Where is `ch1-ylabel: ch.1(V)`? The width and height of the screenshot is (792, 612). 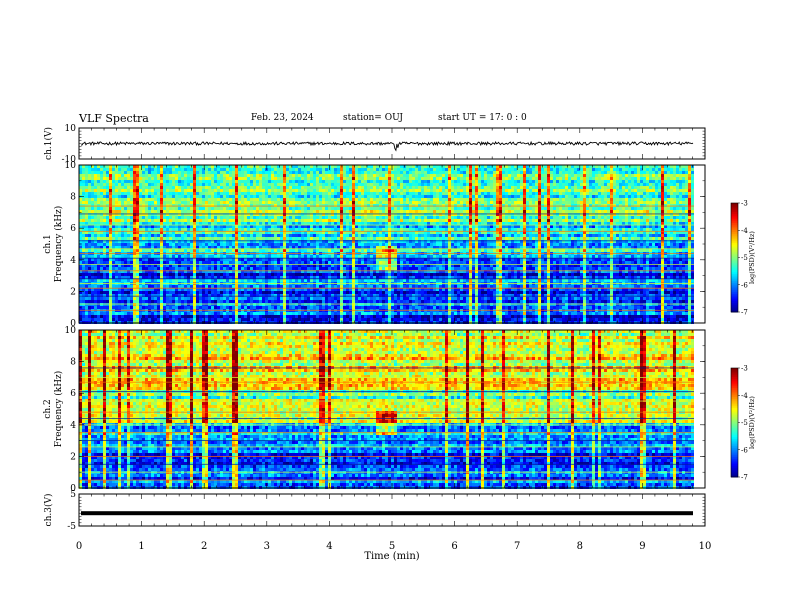 ch1-ylabel: ch.1(V) is located at coordinates (48, 143).